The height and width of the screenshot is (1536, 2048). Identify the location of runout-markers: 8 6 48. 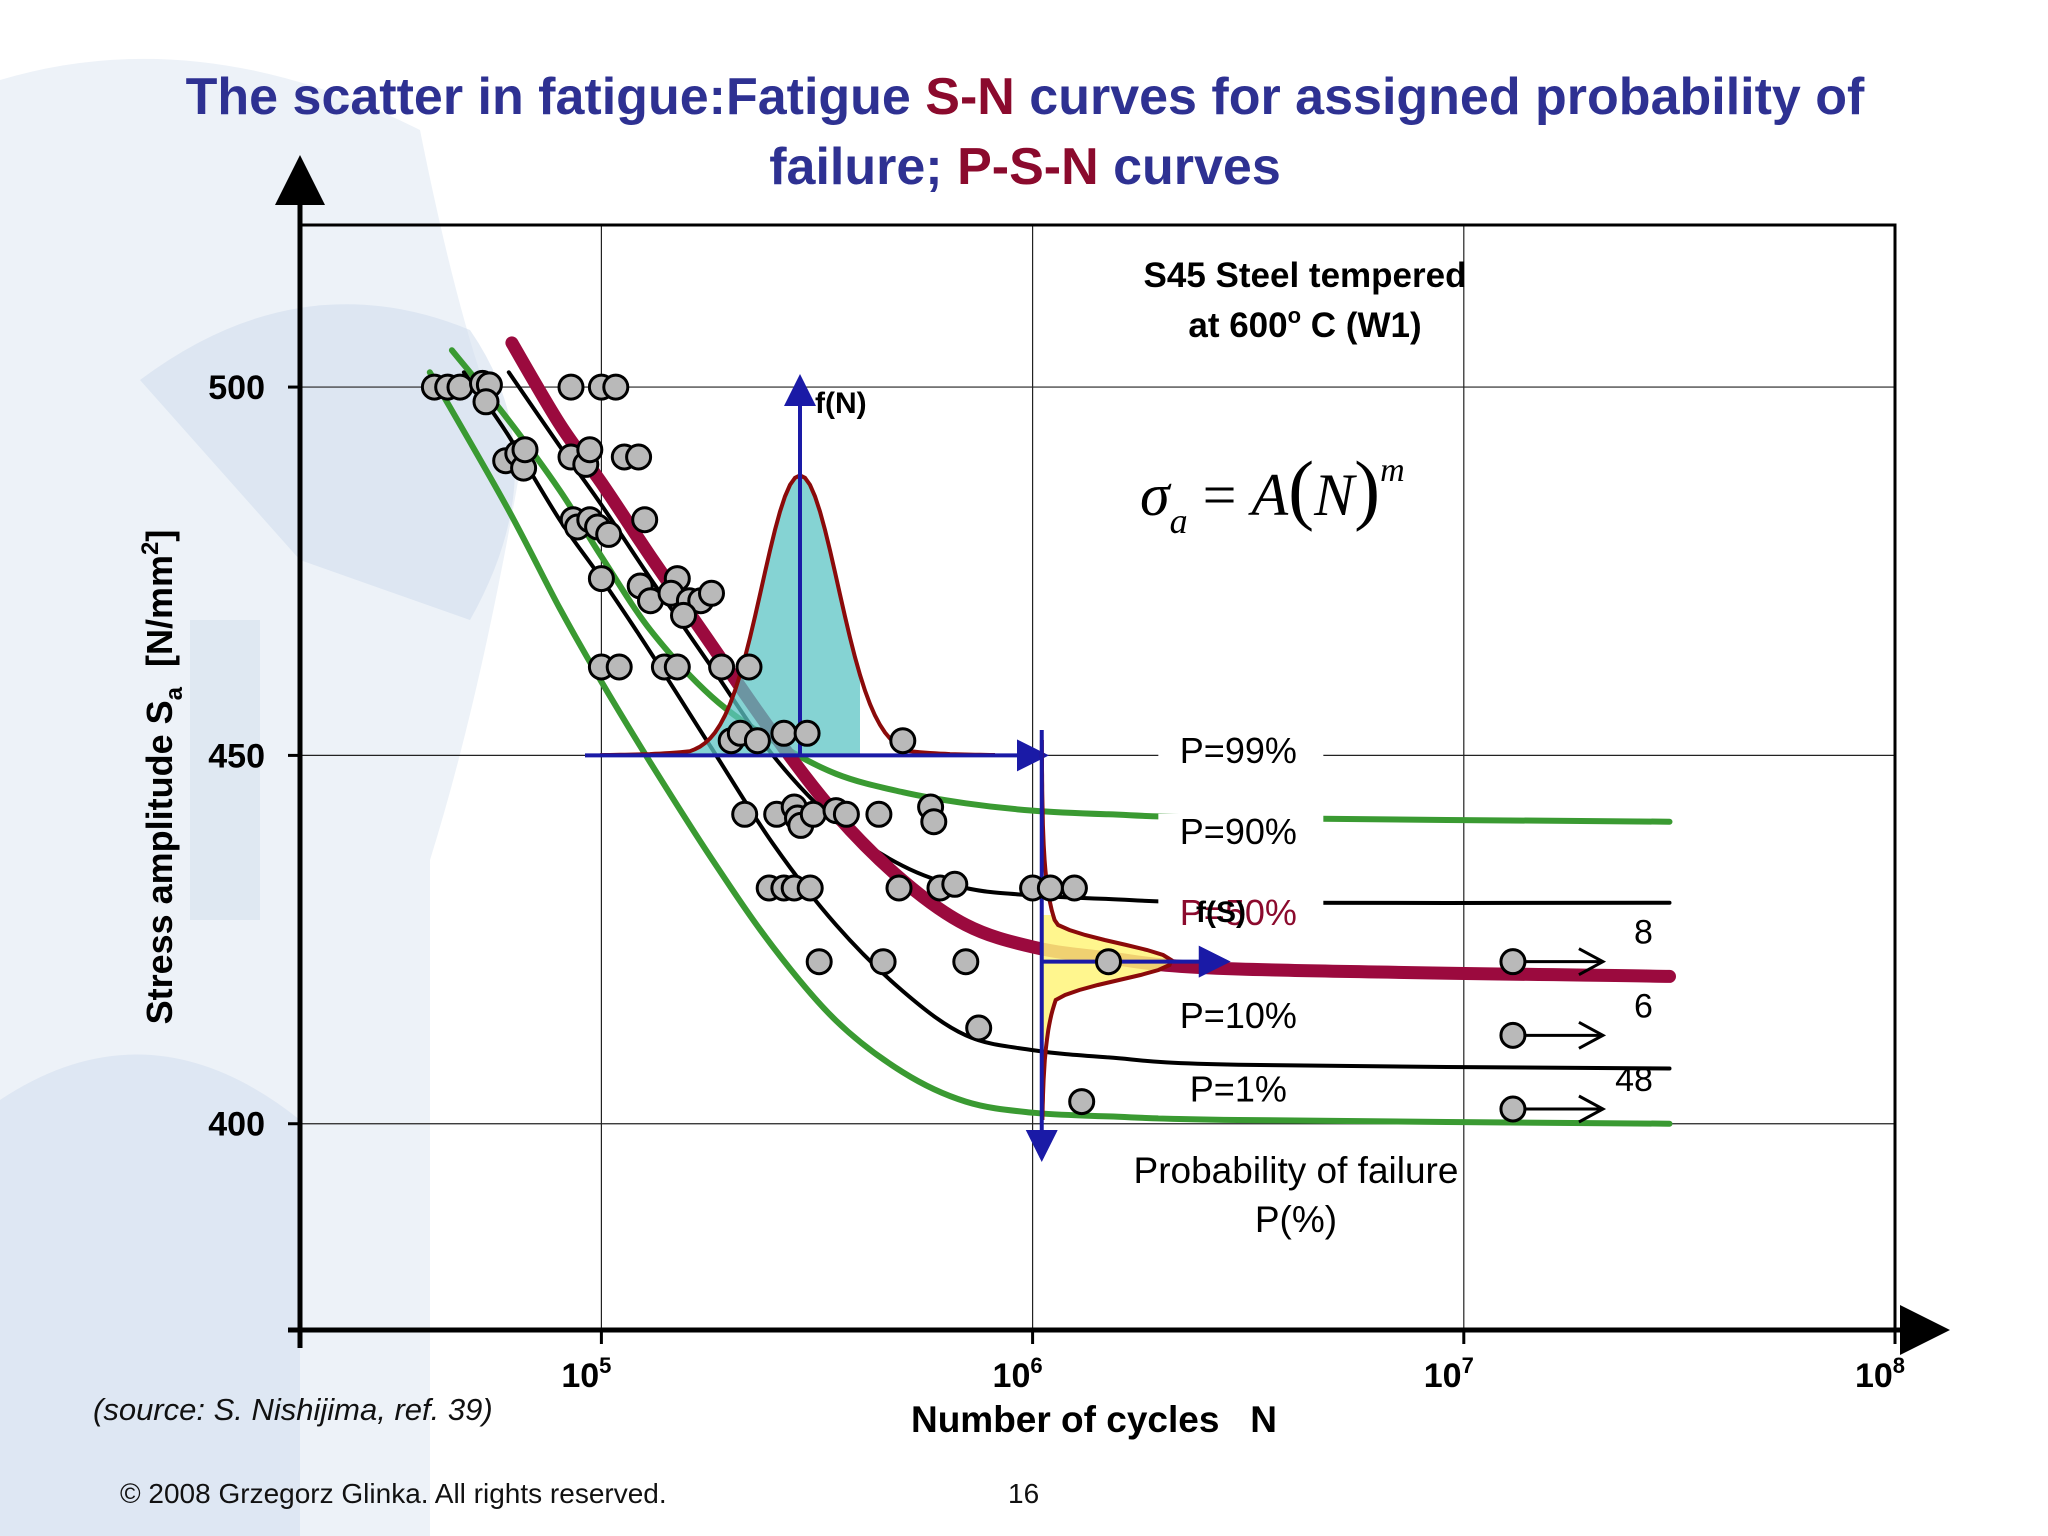
(1576, 1019).